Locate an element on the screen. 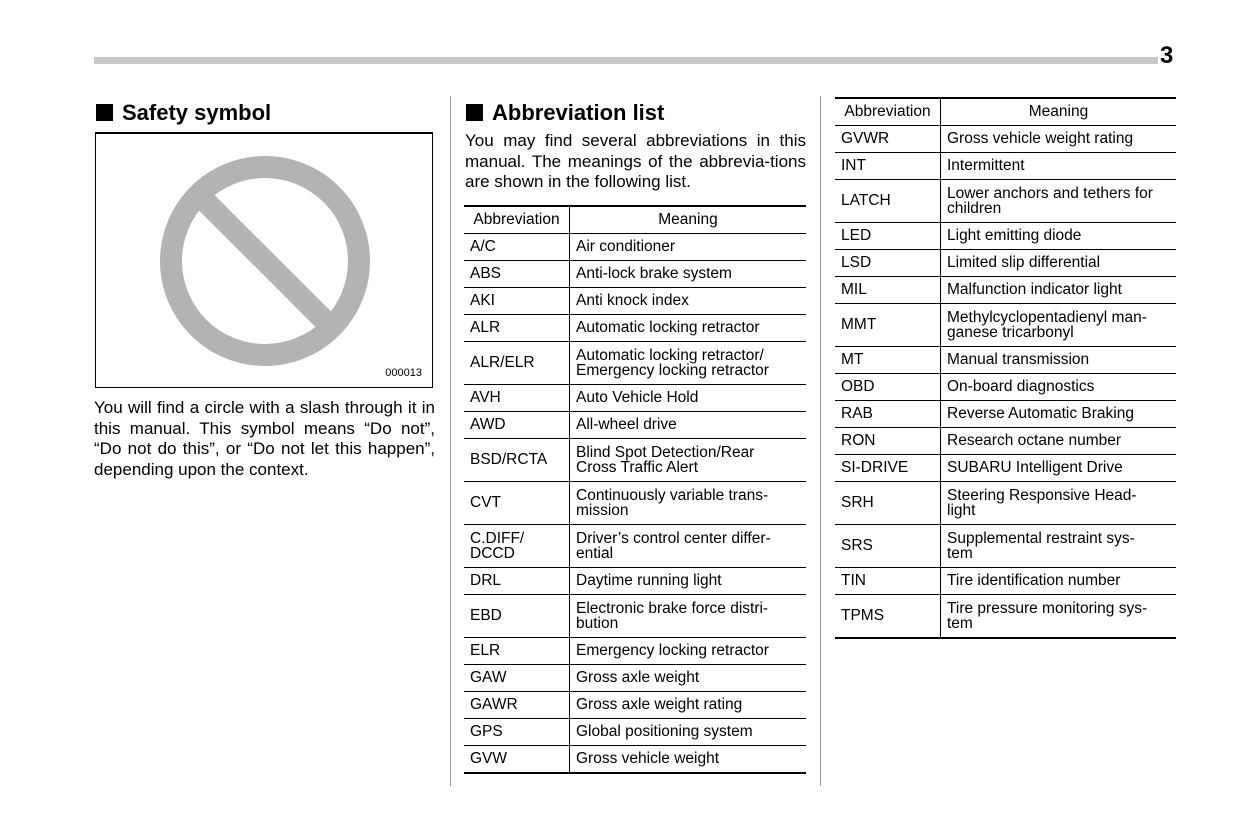 The image size is (1241, 827). abbrev-heading: Abbreviation list is located at coordinates (565, 113).